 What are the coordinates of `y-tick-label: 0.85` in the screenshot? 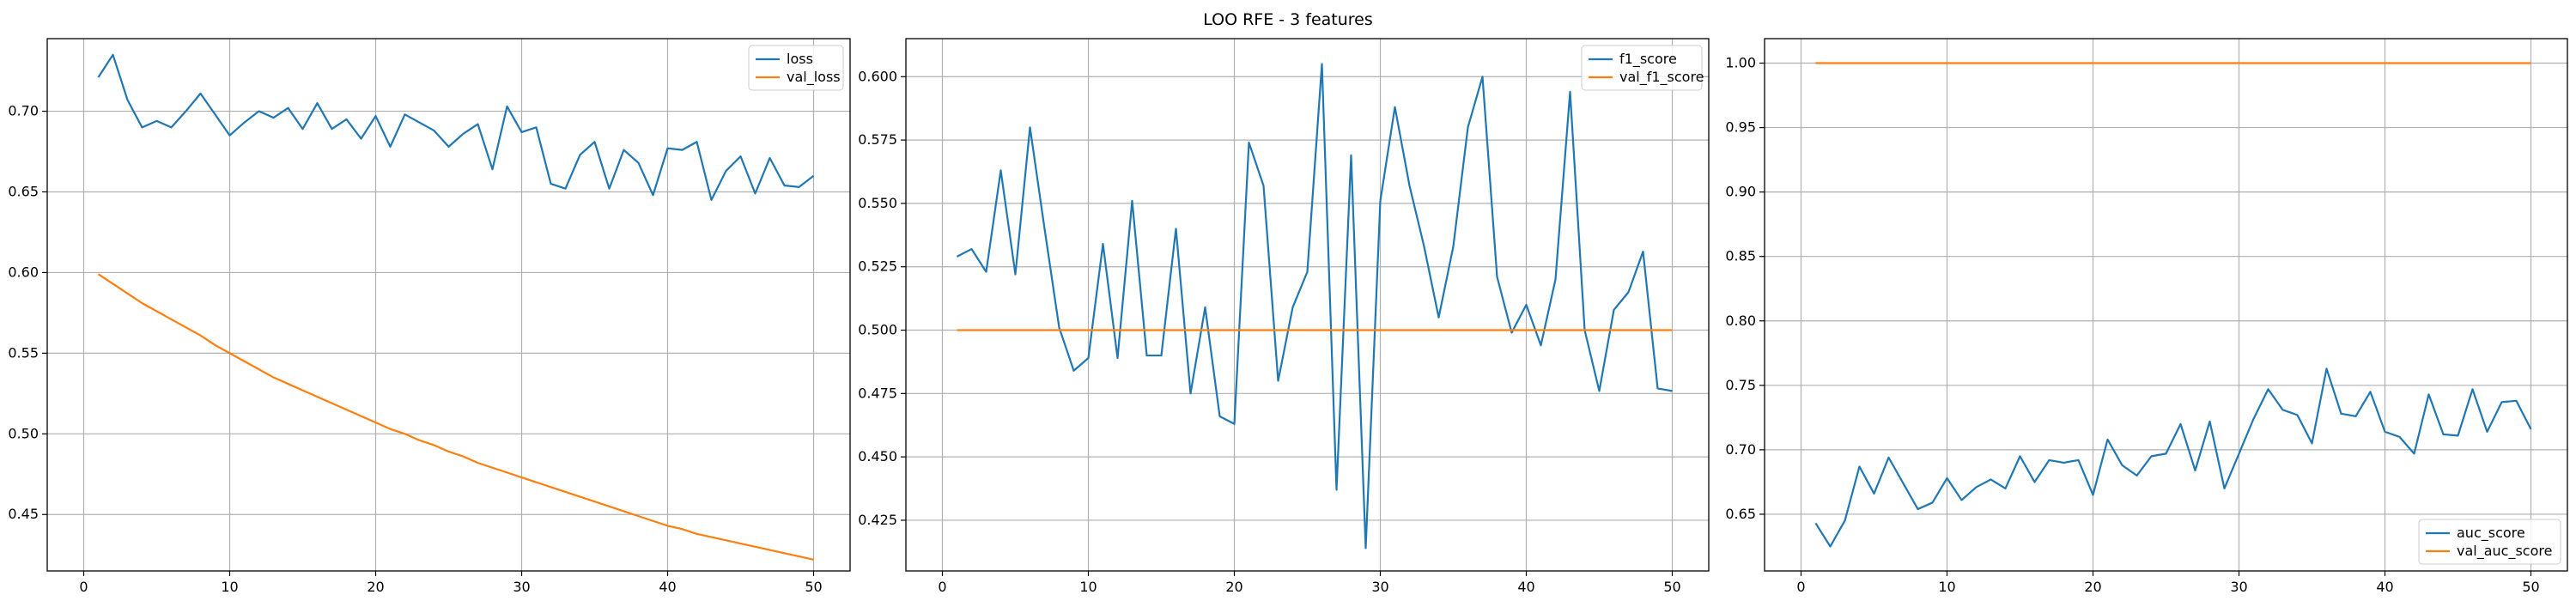 It's located at (1740, 256).